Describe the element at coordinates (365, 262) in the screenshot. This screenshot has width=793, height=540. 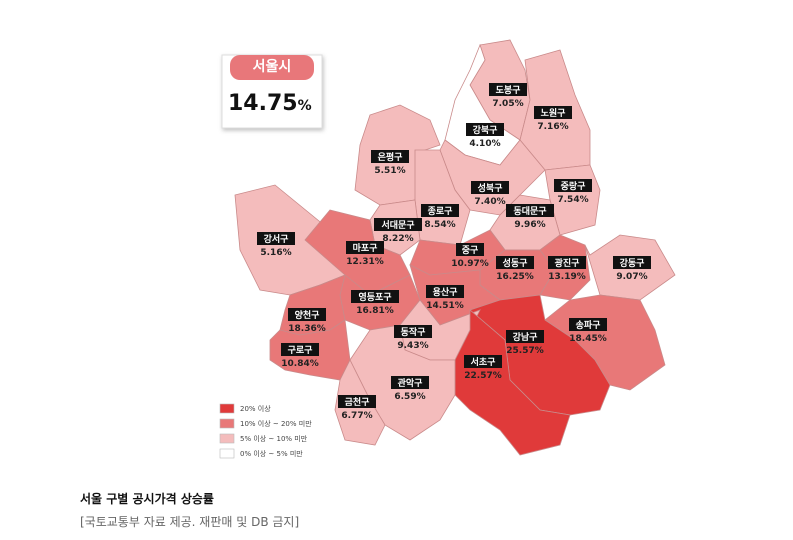
I see `district-rate: 12.31%` at that location.